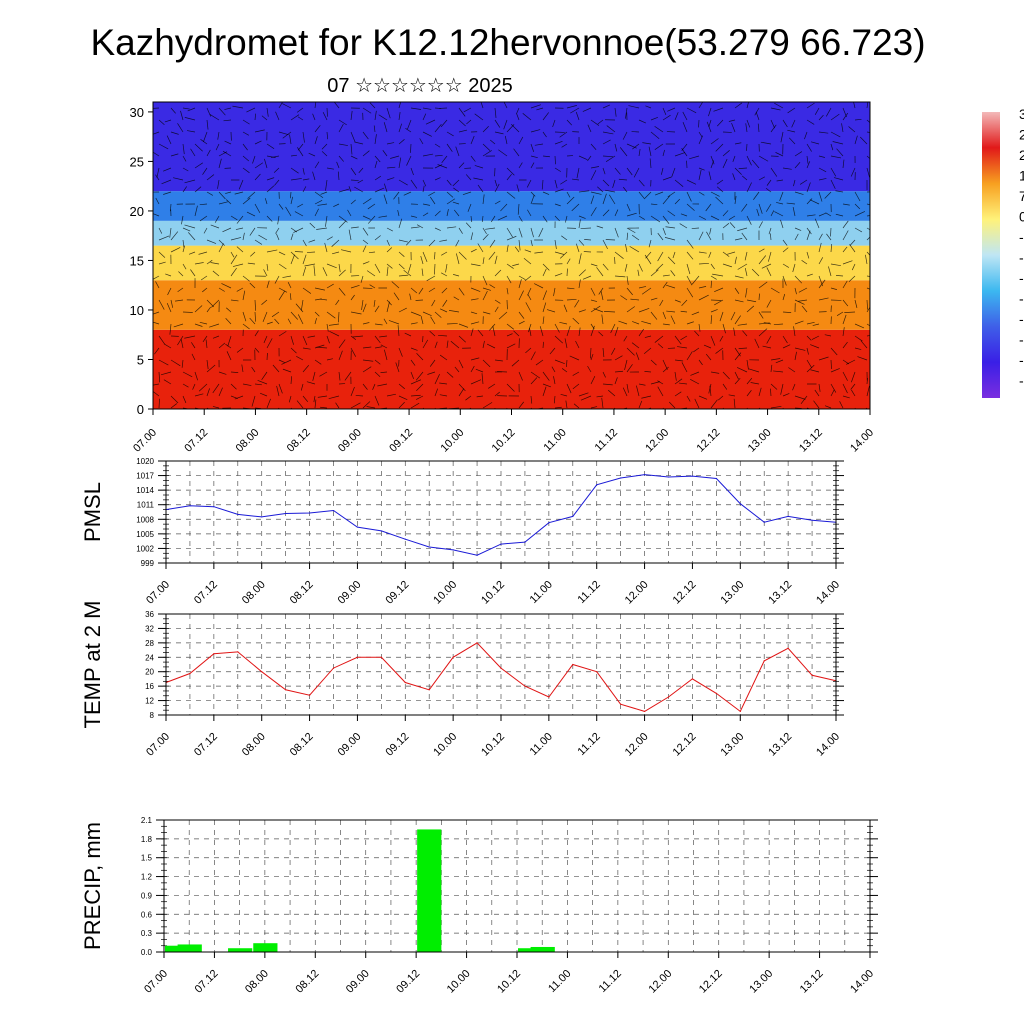  Describe the element at coordinates (137, 112) in the screenshot. I see `y-tick-label: 30` at that location.